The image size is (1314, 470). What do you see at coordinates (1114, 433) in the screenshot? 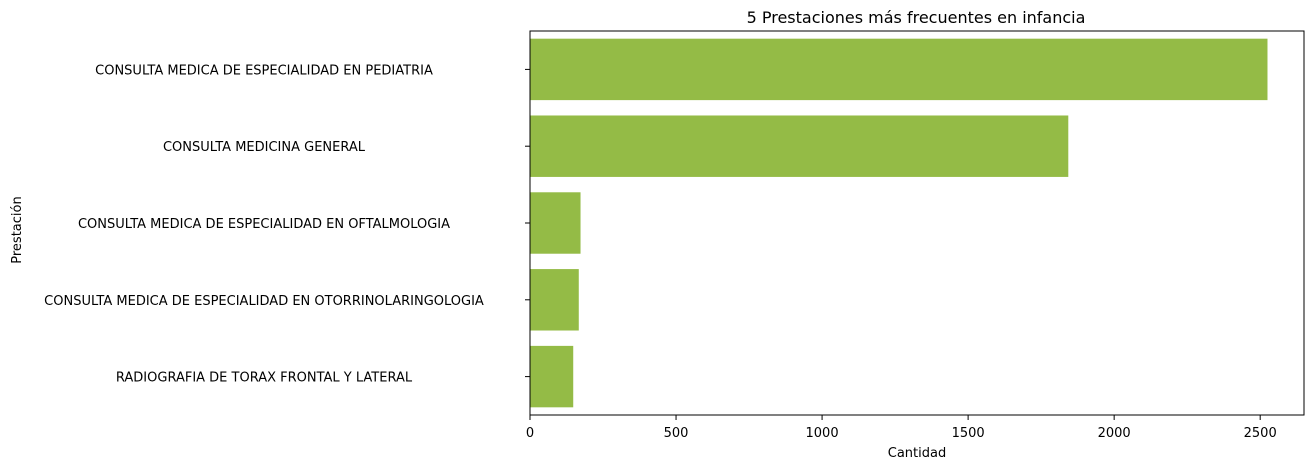
I see `x-tick-label: 2000` at bounding box center [1114, 433].